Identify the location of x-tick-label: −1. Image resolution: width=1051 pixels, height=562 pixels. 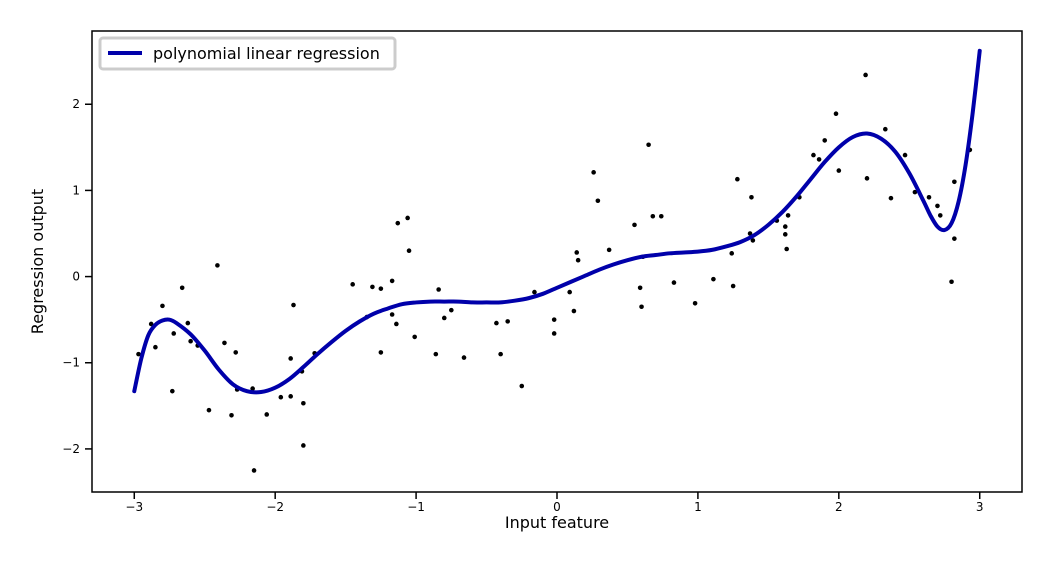
(416, 507).